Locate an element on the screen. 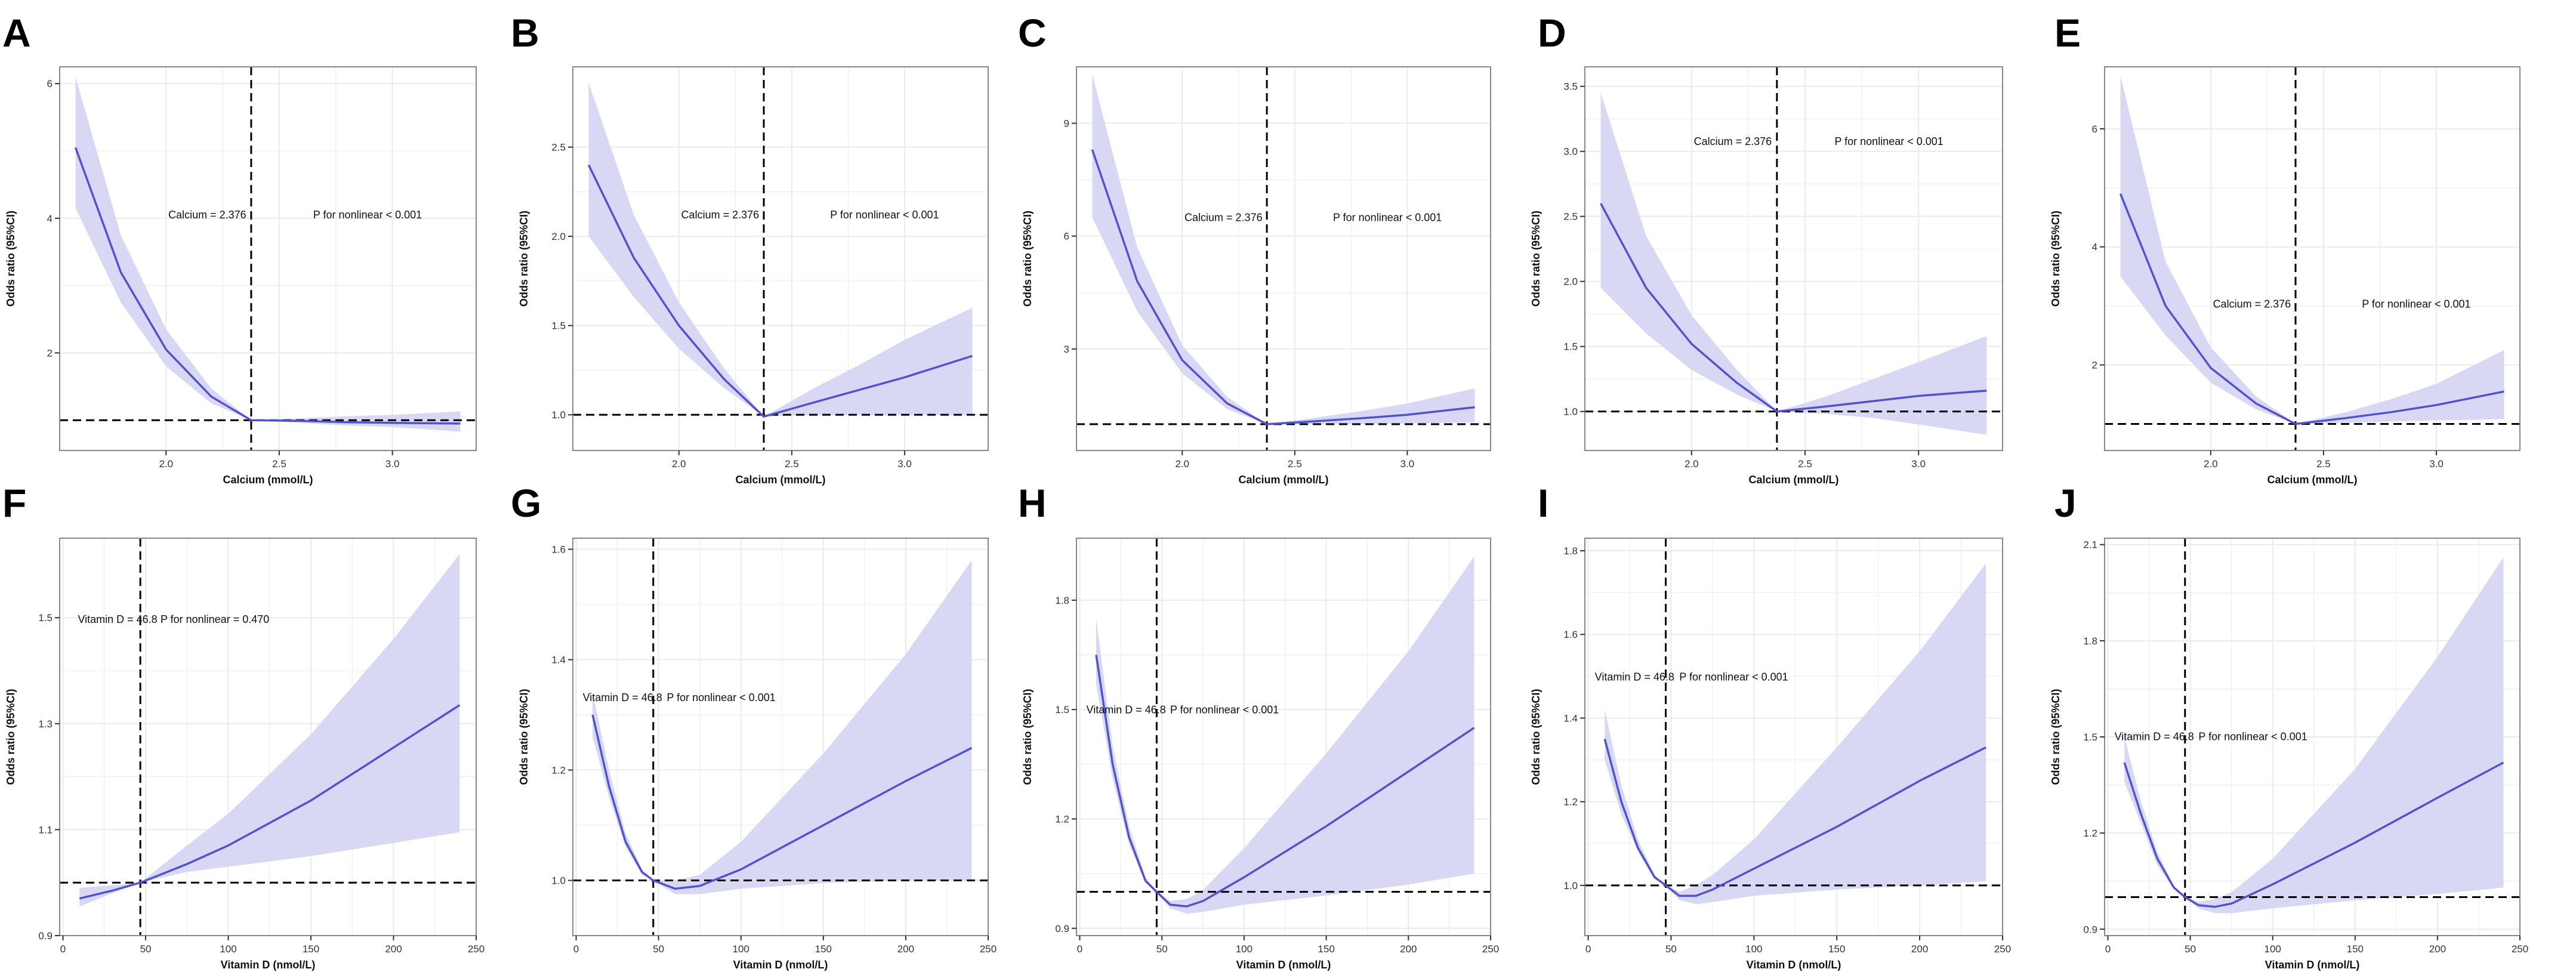 The height and width of the screenshot is (972, 2576). panel-letter: A is located at coordinates (16, 33).